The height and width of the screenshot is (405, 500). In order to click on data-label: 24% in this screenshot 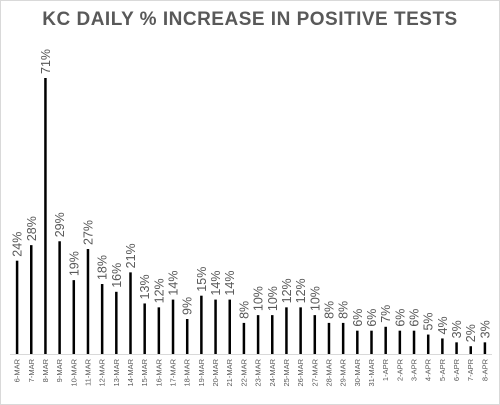, I will do `click(18, 244)`.